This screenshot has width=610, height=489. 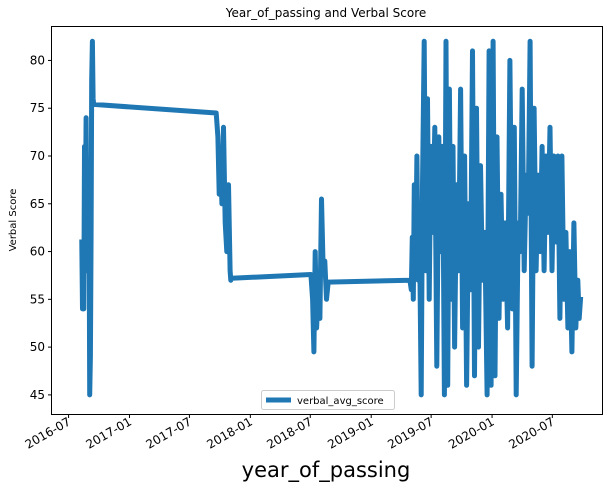 What do you see at coordinates (41, 227) in the screenshot?
I see `y-axis: 45 50 55 60 65 70 75 80` at bounding box center [41, 227].